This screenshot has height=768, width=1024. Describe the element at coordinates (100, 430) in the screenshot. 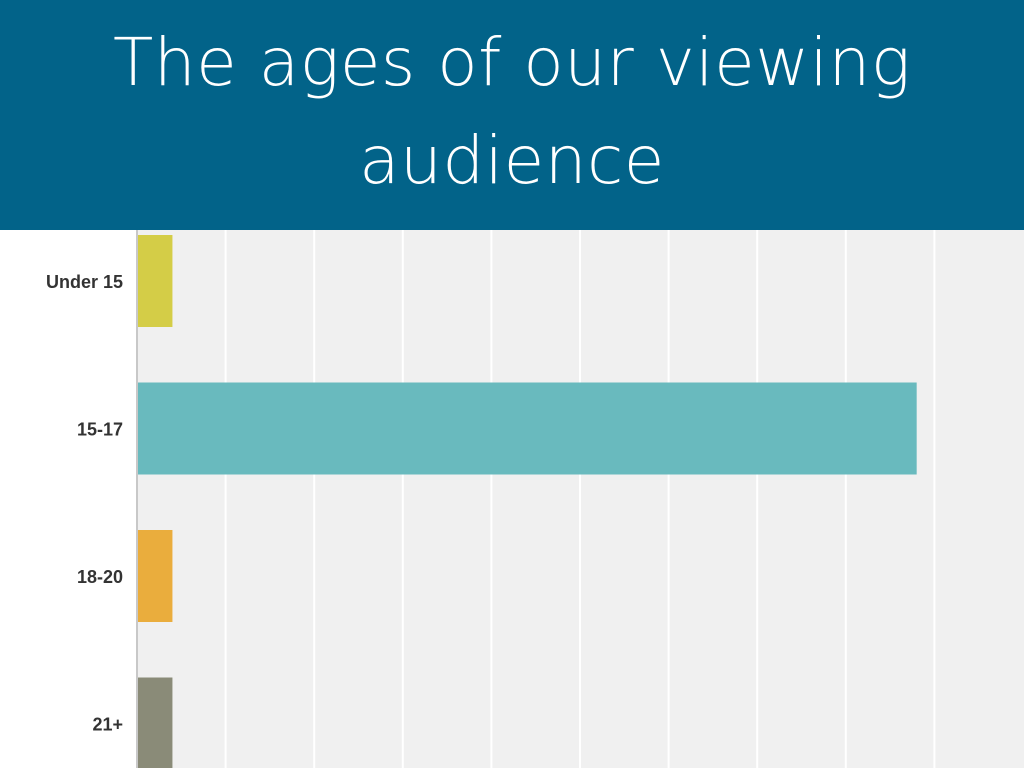

I see `category-label: 15-17` at that location.